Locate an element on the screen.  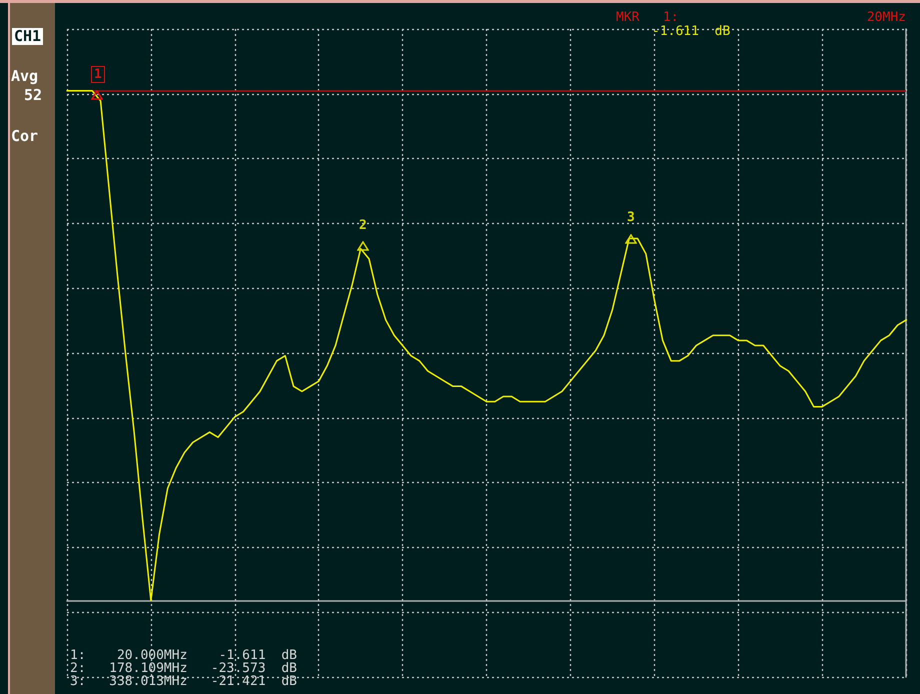
annotation: 2 is located at coordinates (363, 225).